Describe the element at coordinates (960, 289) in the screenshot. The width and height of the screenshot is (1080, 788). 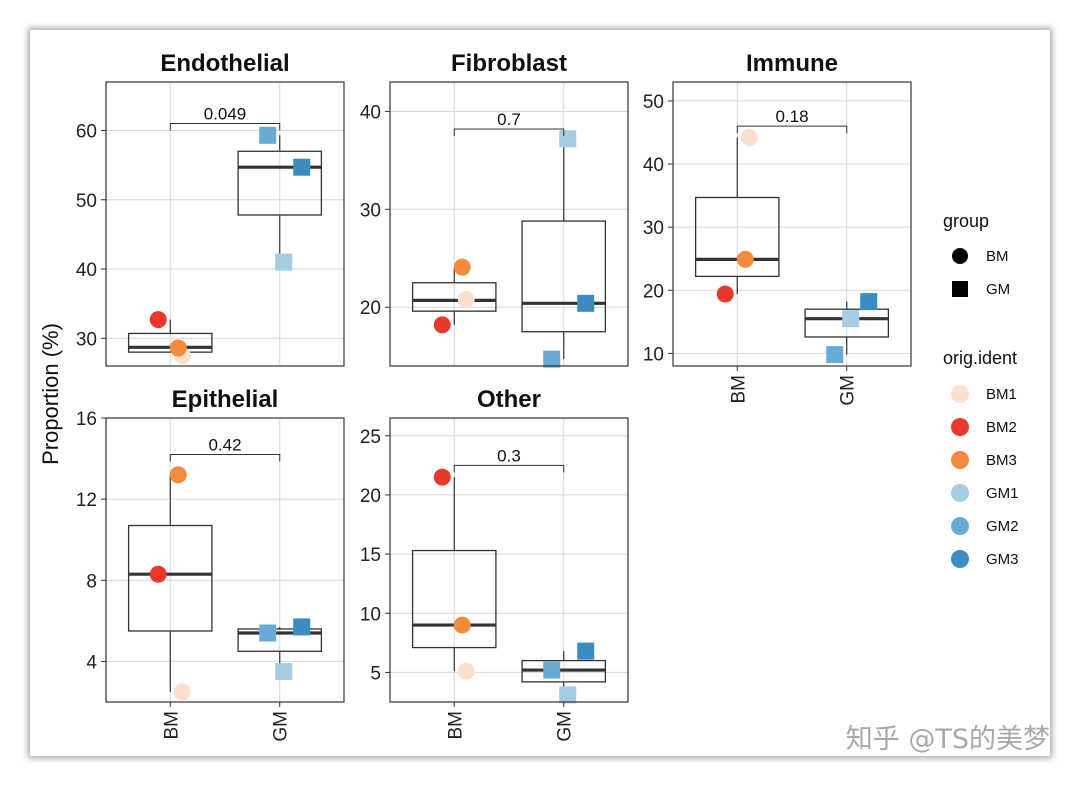
I see `legend-key-gm` at that location.